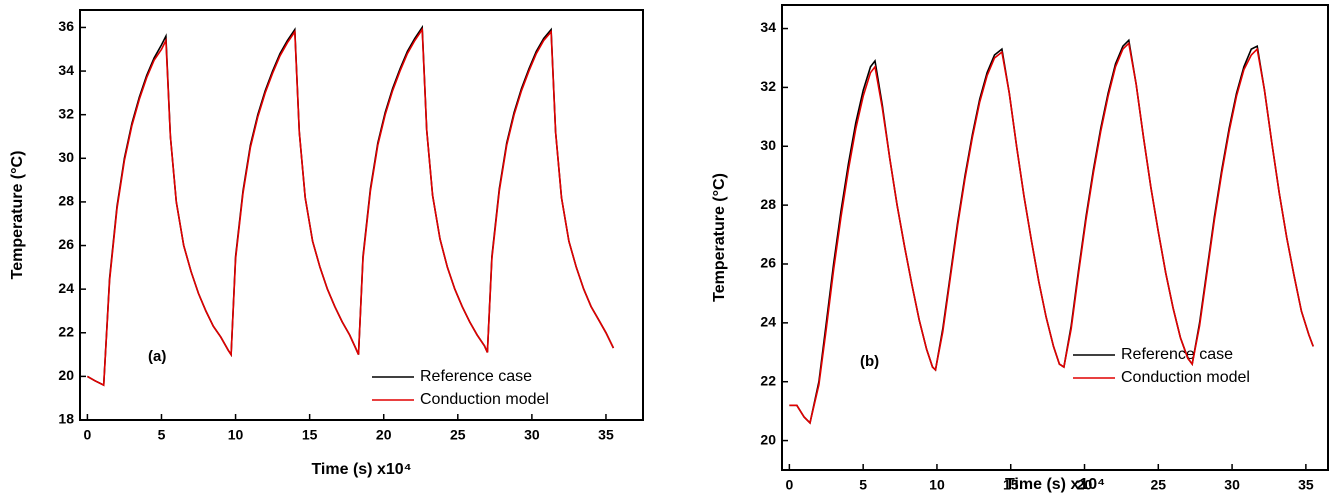 The height and width of the screenshot is (493, 1337). I want to click on y-tick-label: 18, so click(66, 419).